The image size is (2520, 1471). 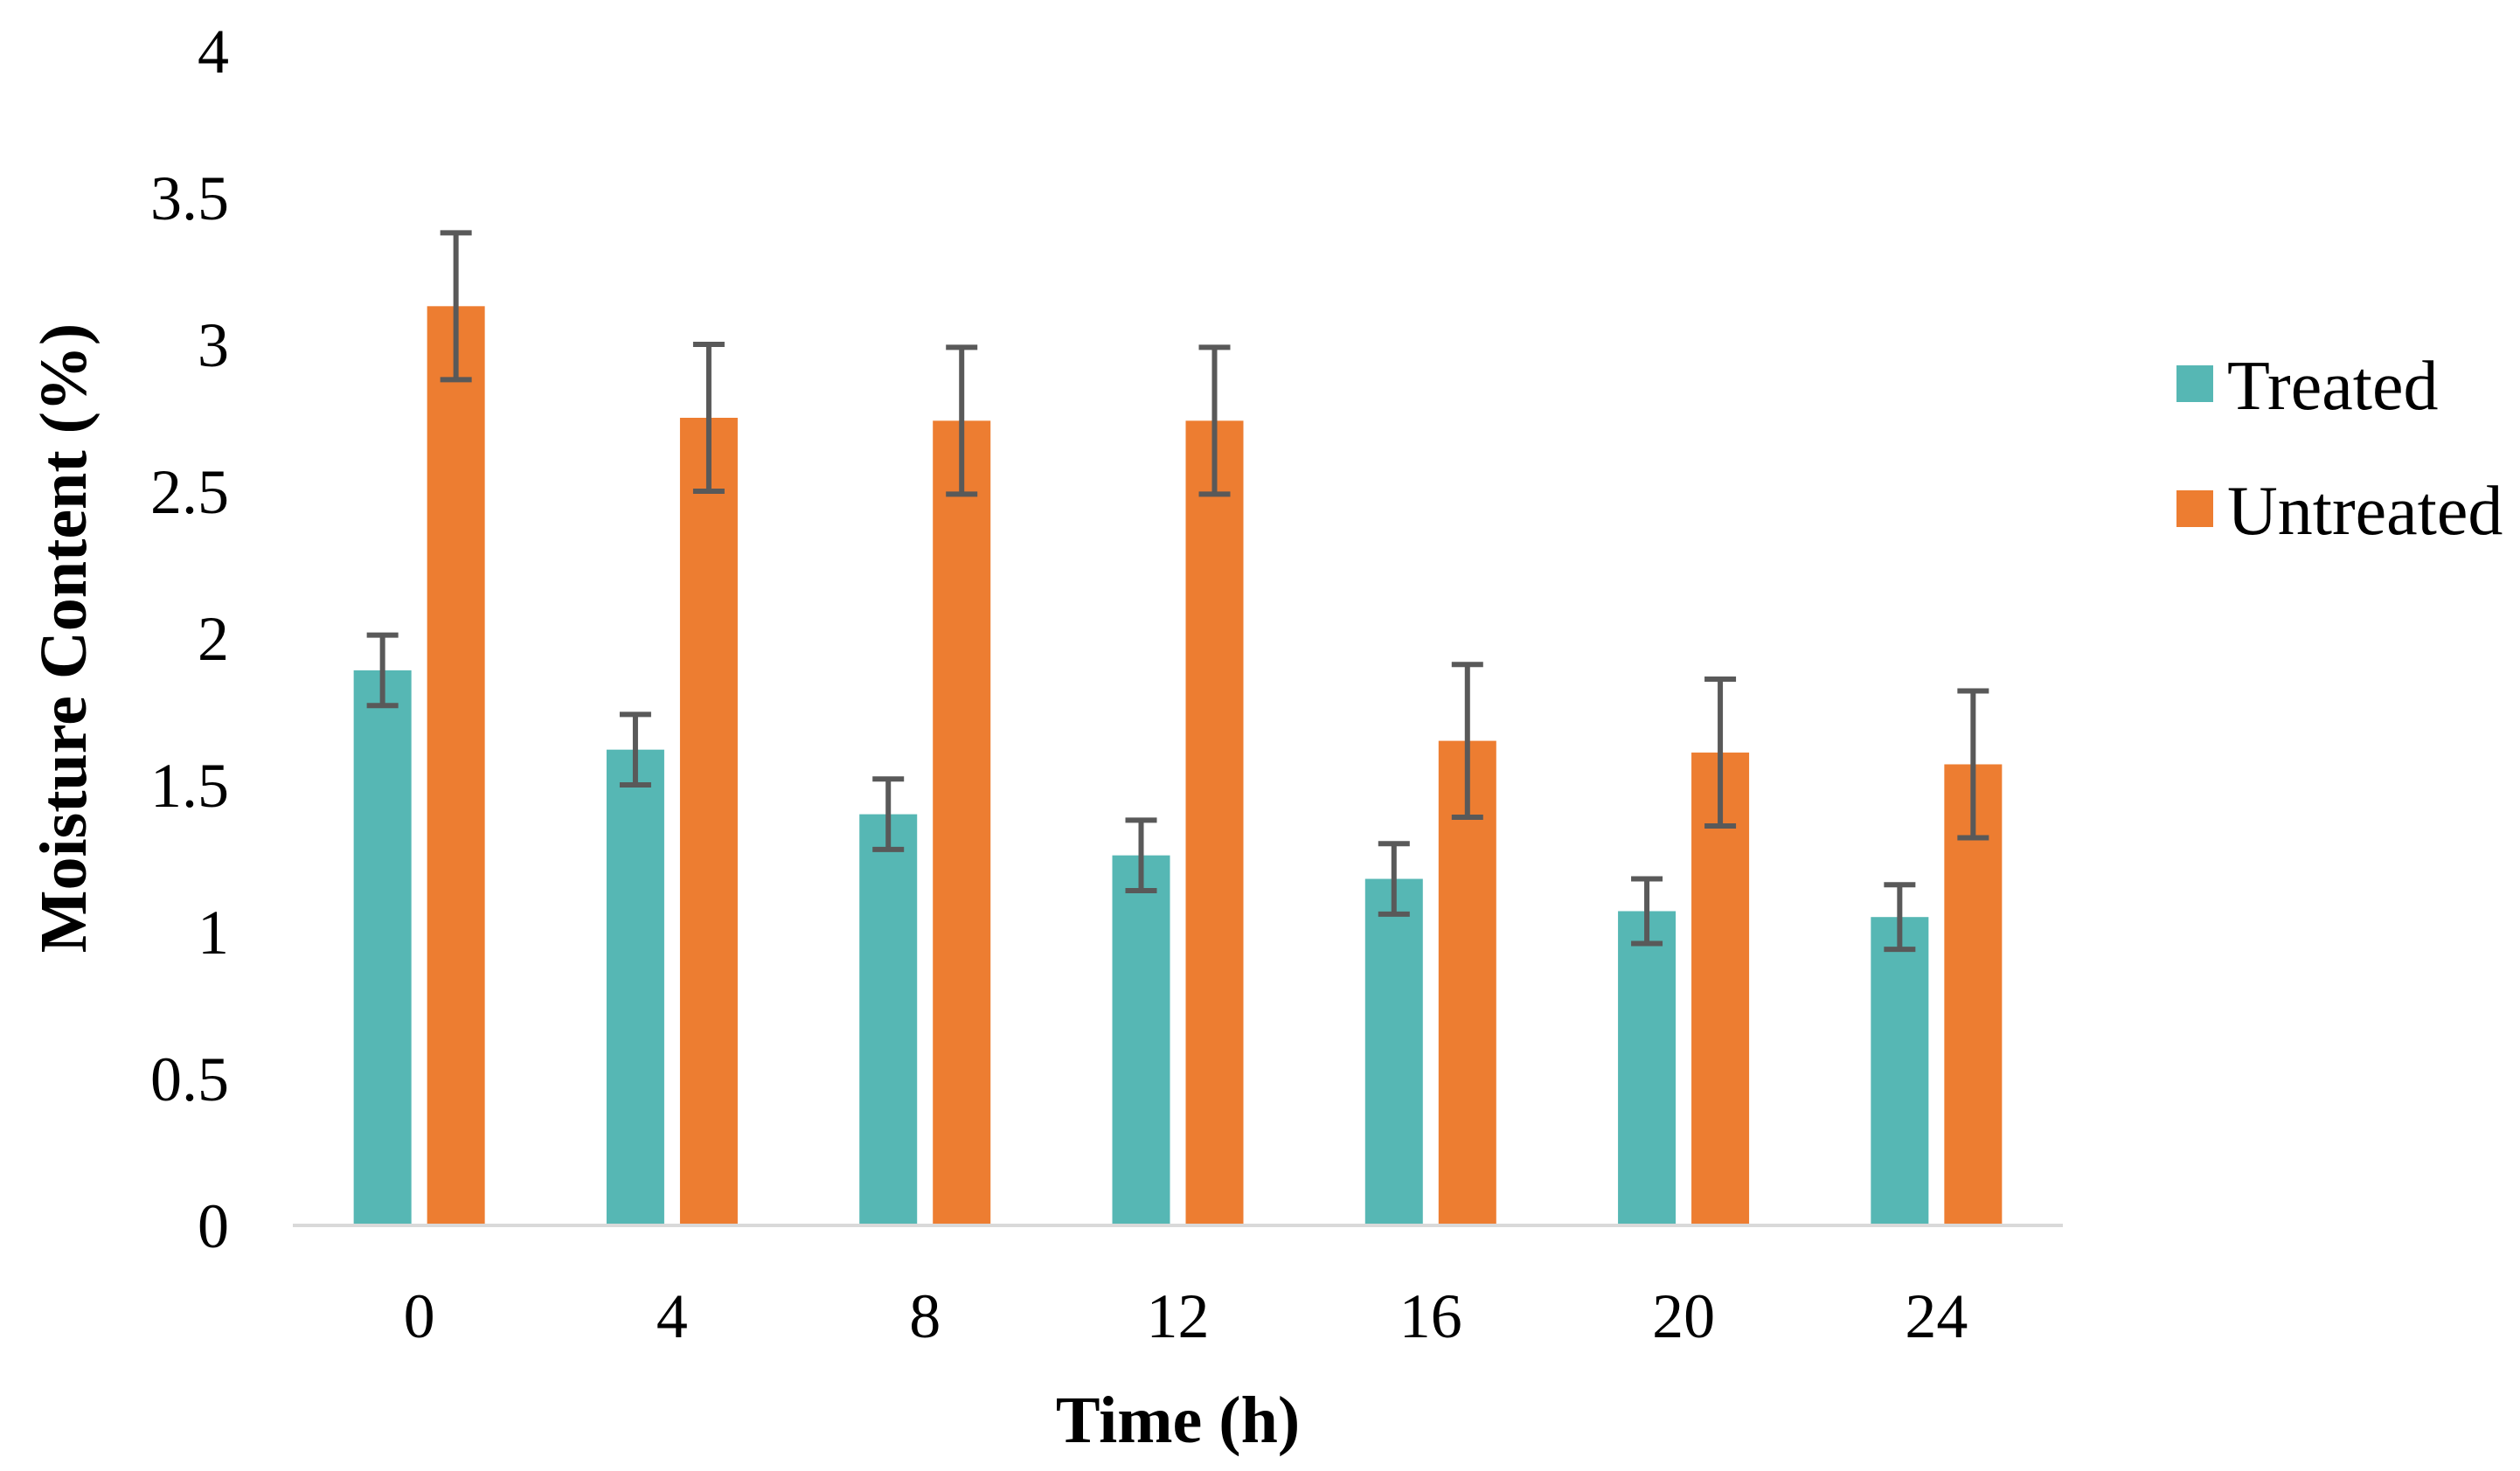 I want to click on legend-label-treated: Treated, so click(x=2332, y=386).